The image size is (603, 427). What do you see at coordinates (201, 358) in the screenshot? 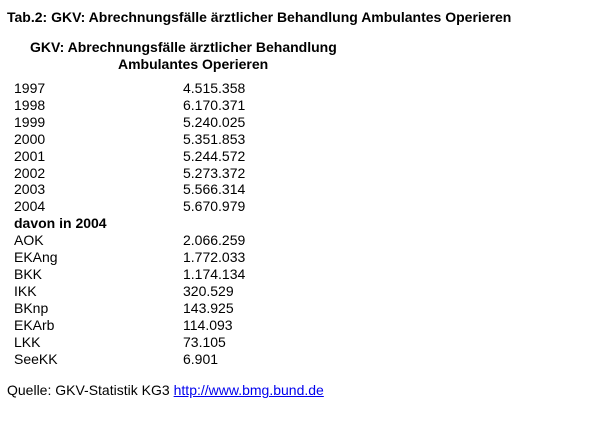
I see `row-value: 6.901` at bounding box center [201, 358].